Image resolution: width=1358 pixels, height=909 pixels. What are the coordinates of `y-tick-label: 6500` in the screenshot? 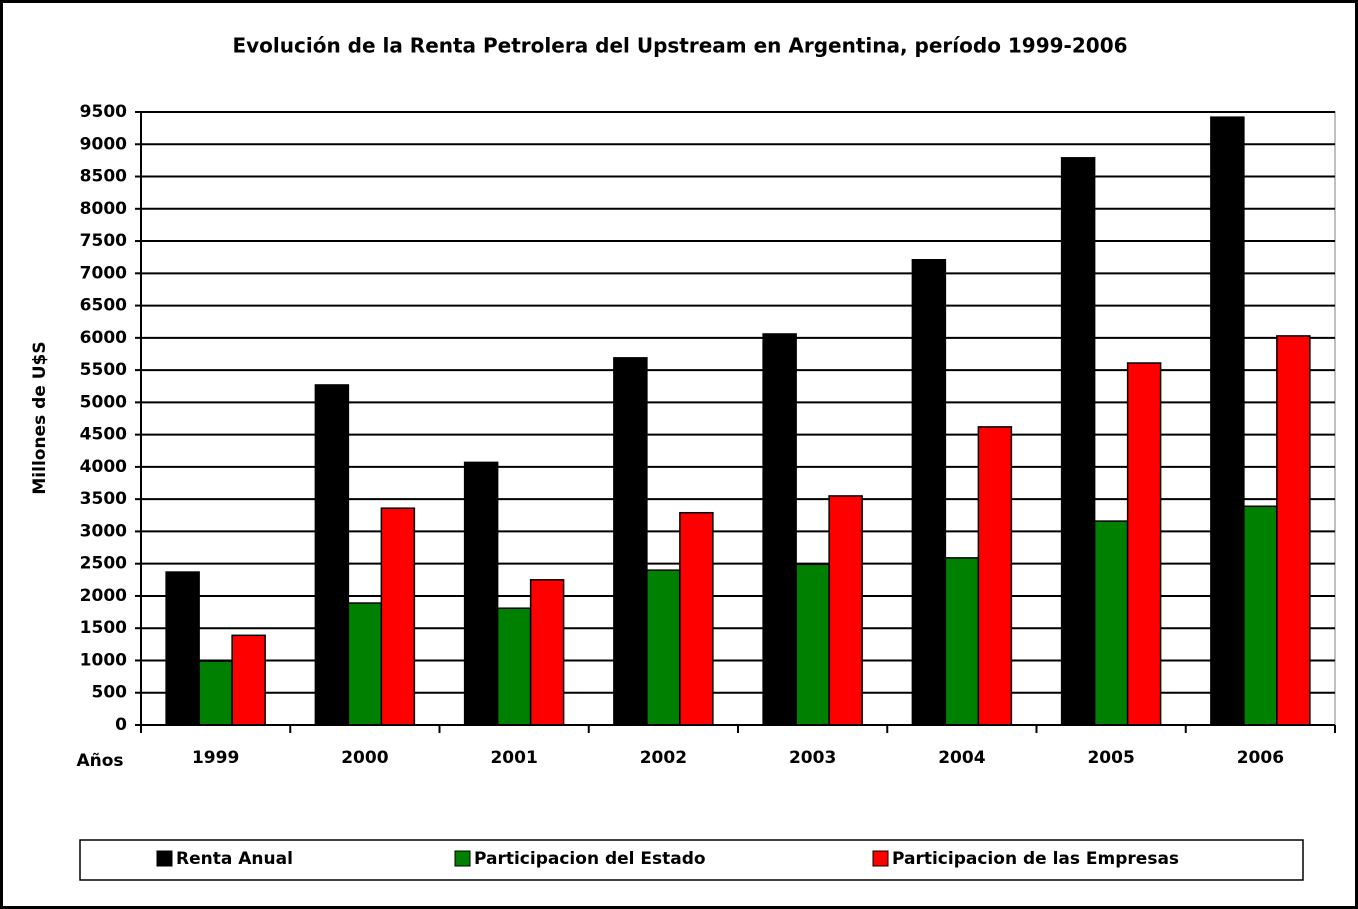 It's located at (103, 306).